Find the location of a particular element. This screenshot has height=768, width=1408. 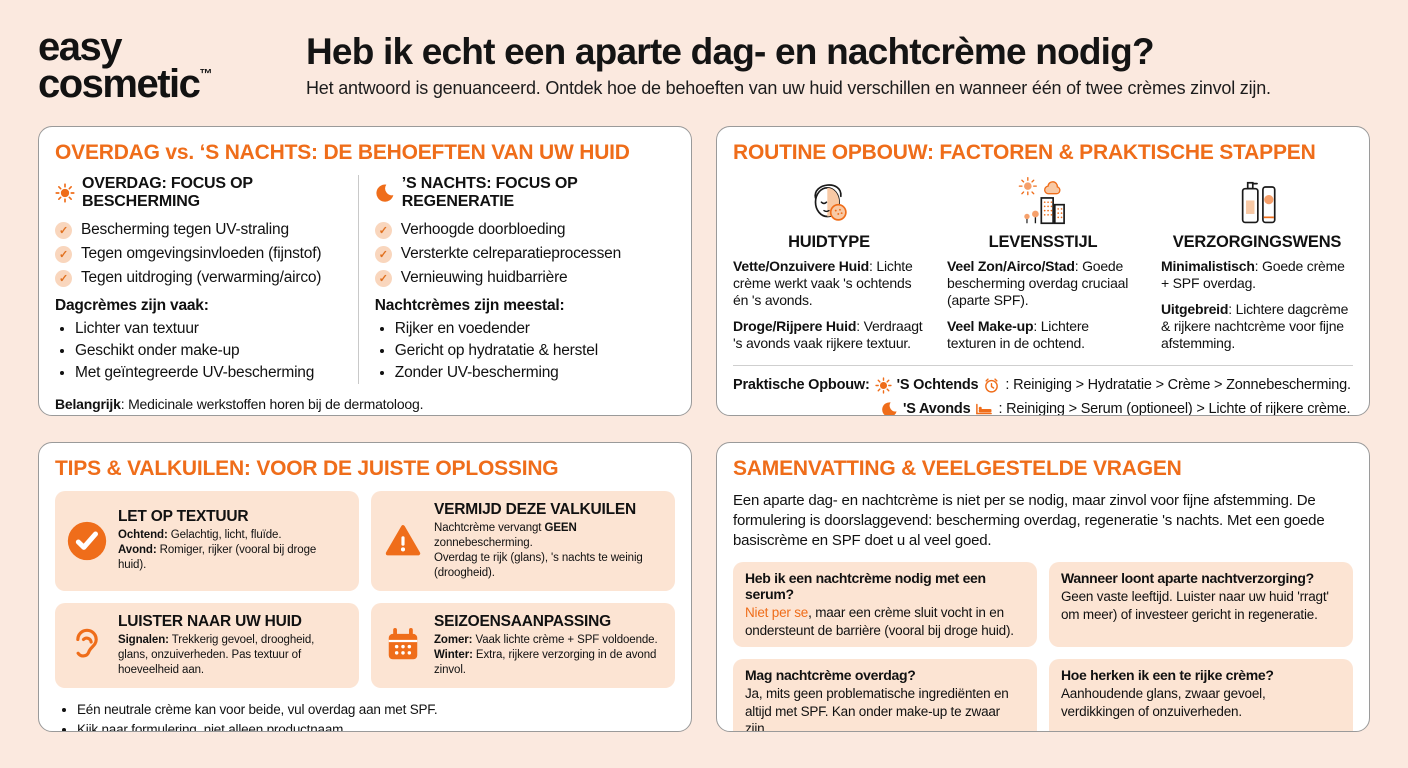

list-item: ✓ Tegen omgevingsinvloeden (fijnstof) is located at coordinates (199, 254).